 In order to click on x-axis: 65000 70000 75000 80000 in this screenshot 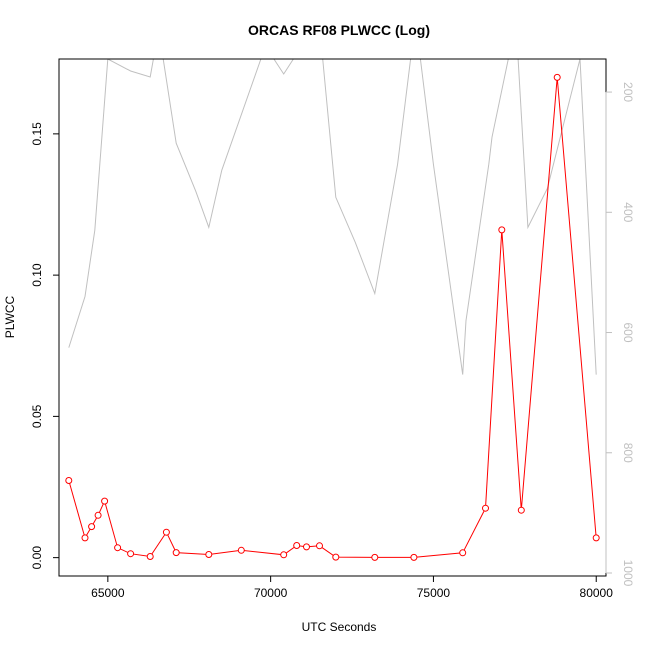, I will do `click(352, 587)`.